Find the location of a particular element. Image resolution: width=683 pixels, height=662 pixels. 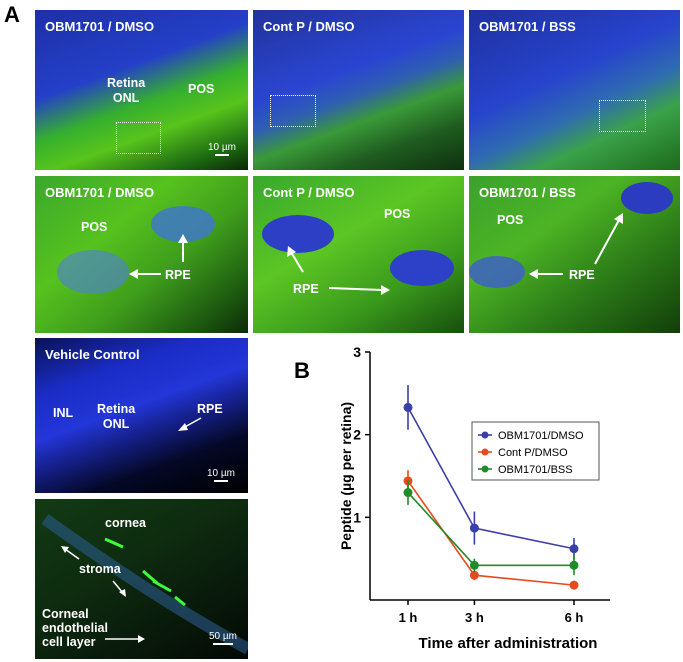

x-axis-title: Time after administration is located at coordinates (508, 643).